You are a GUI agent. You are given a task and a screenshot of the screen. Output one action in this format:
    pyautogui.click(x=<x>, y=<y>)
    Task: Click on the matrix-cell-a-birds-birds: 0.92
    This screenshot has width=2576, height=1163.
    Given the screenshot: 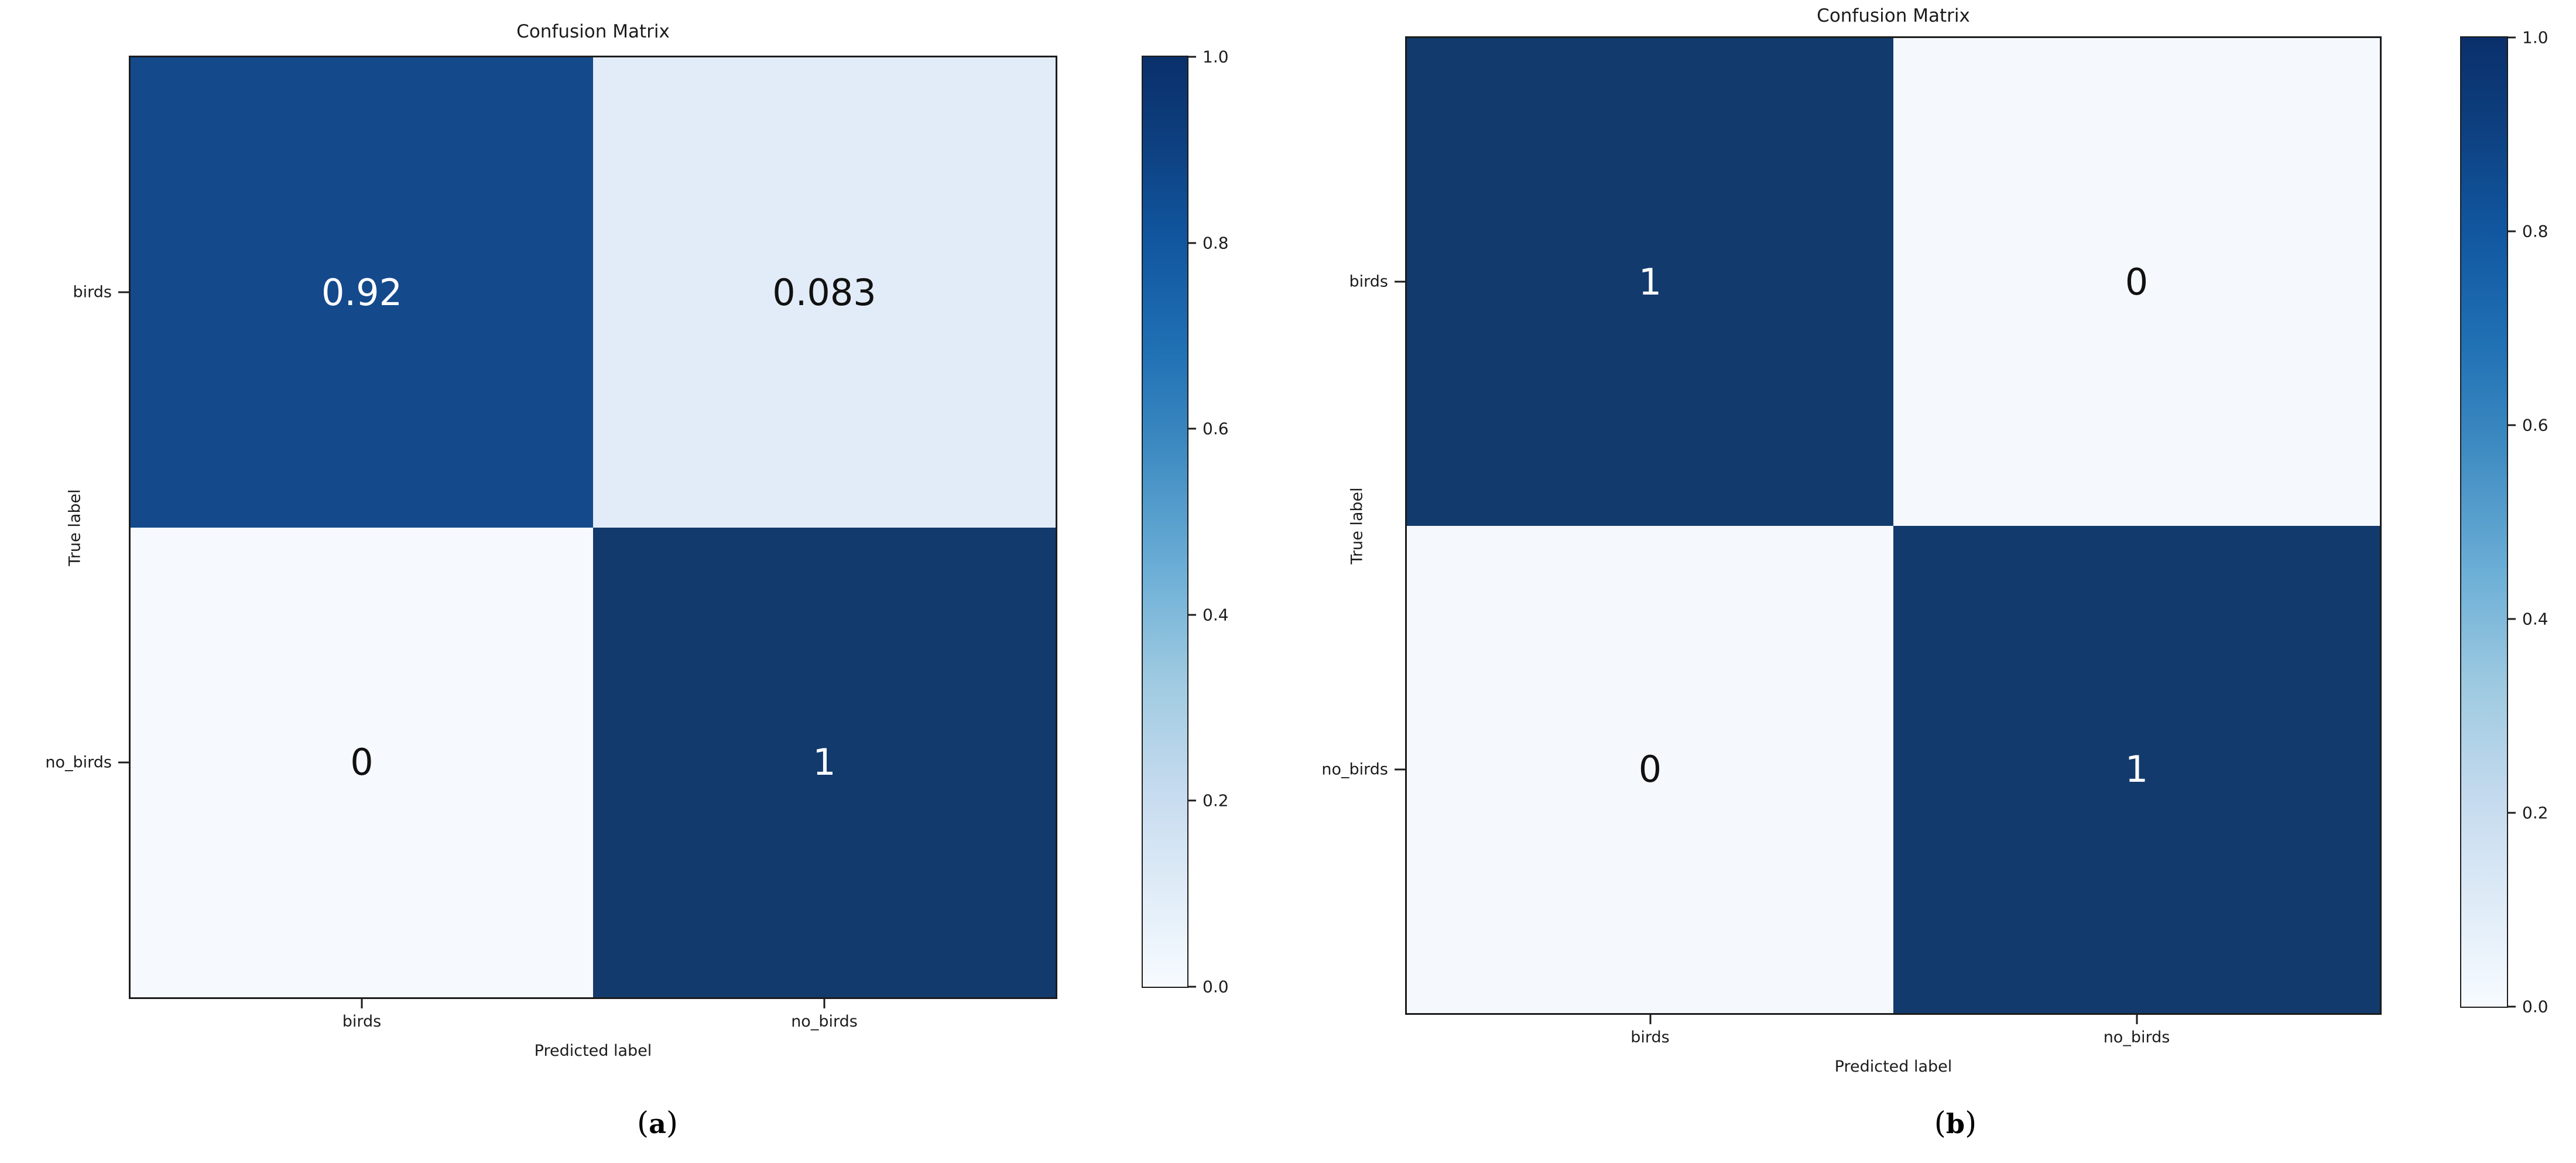 What is the action you would take?
    pyautogui.click(x=362, y=292)
    